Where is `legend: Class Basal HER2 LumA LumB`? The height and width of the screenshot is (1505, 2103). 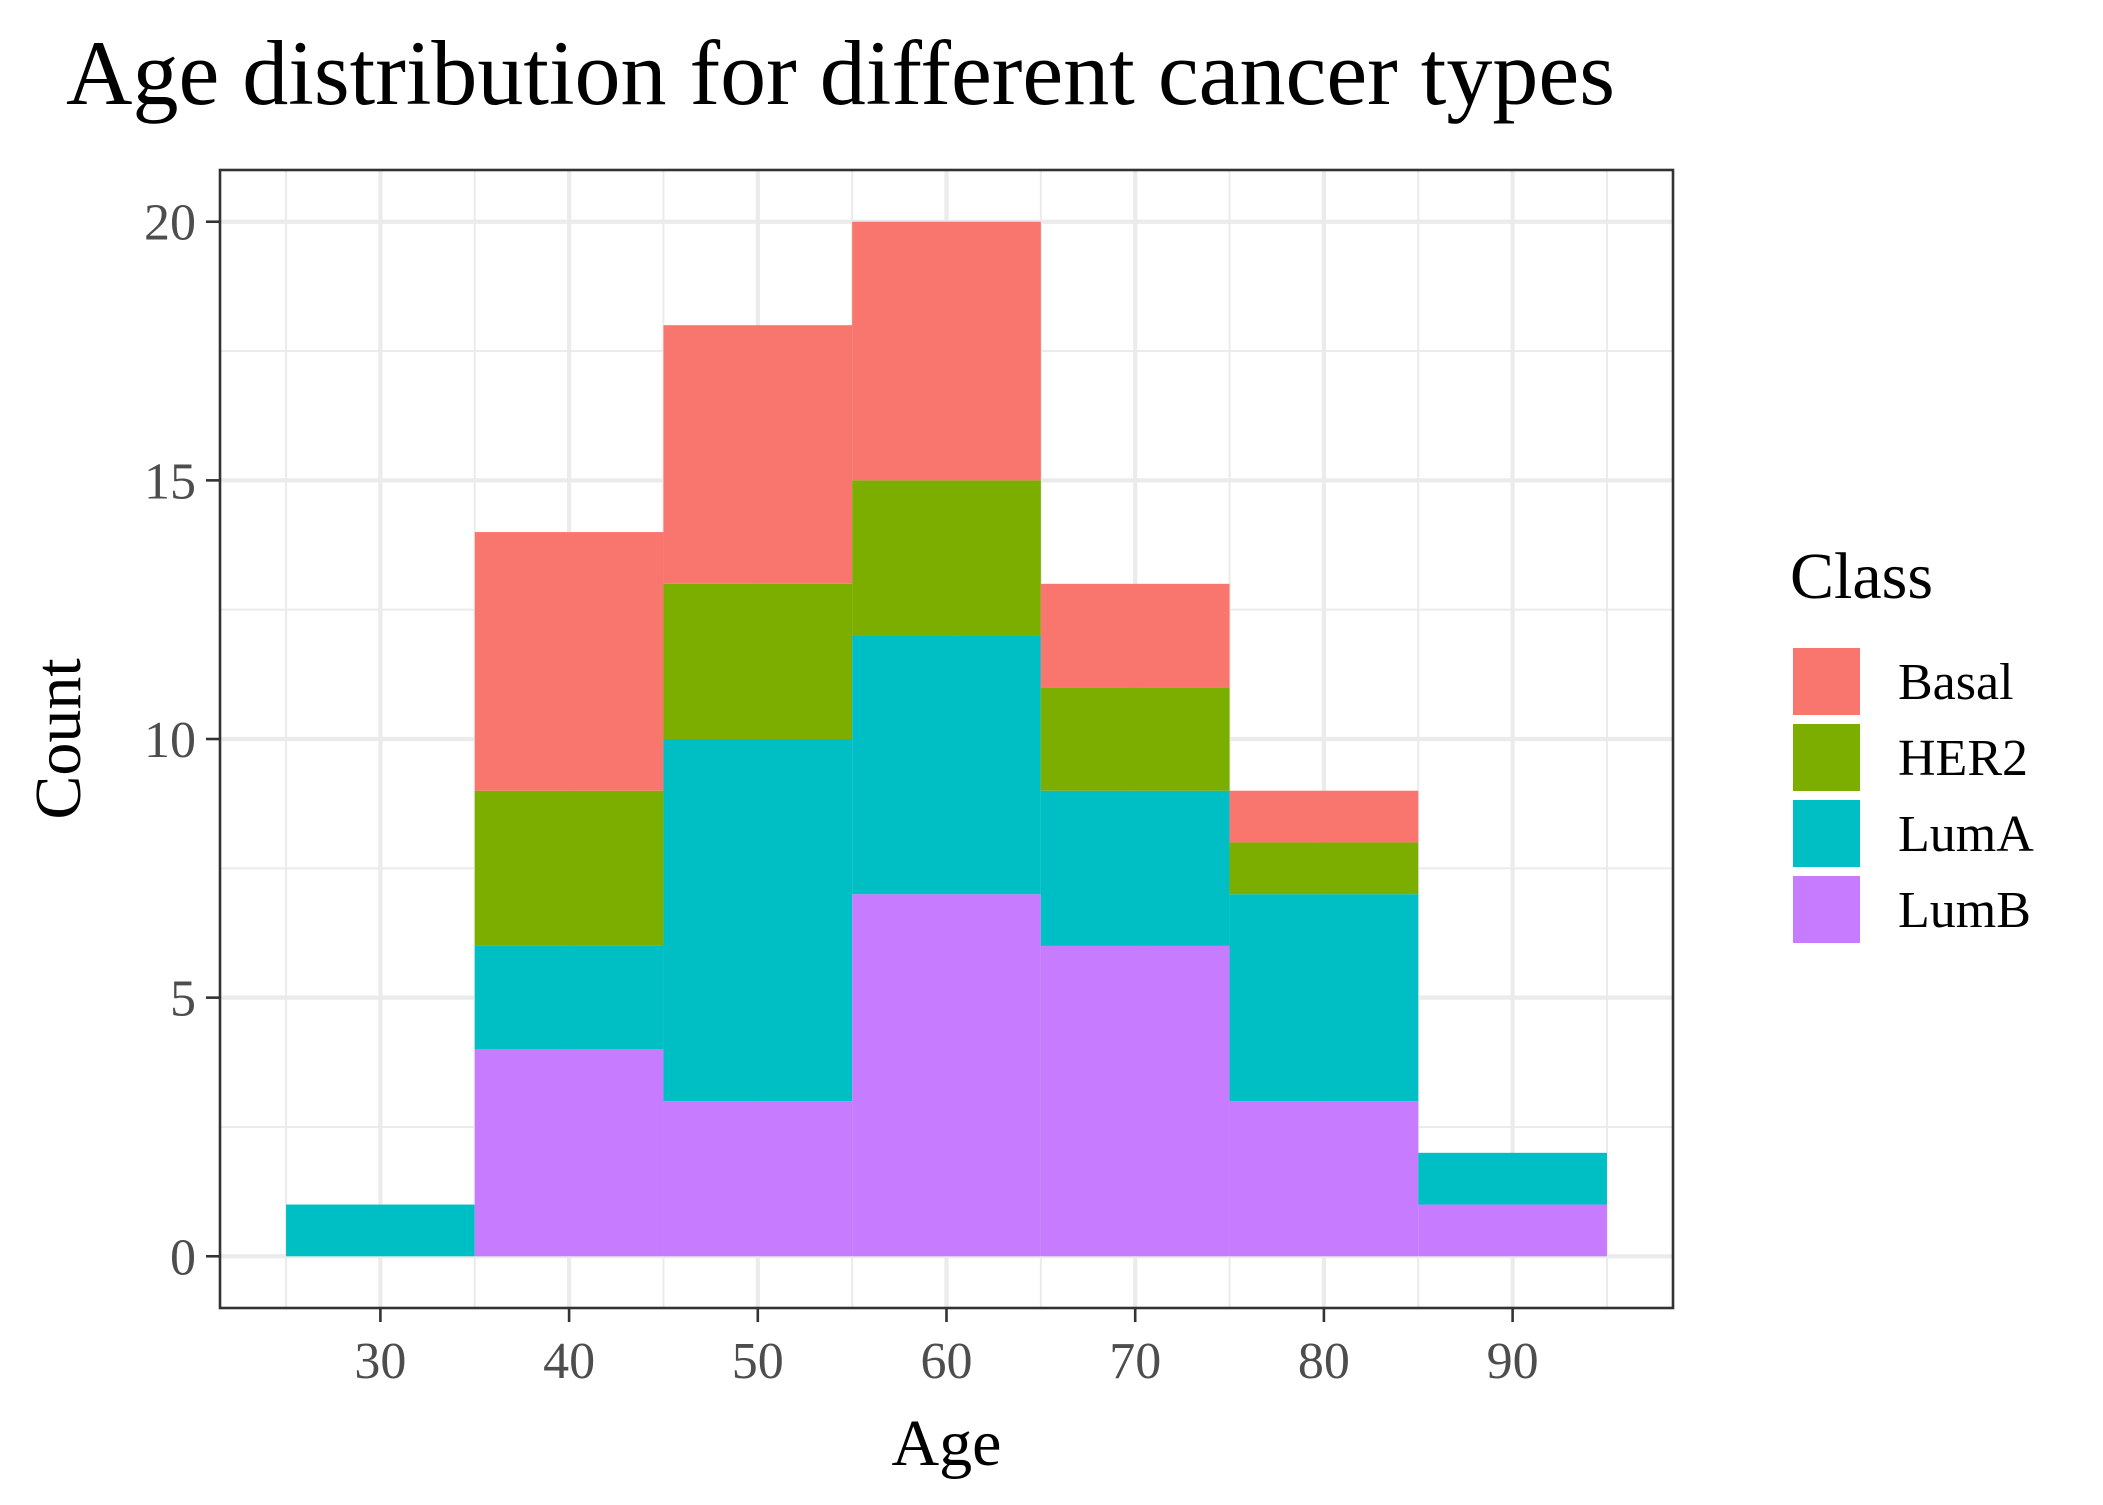
legend: Class Basal HER2 LumA LumB is located at coordinates (1912, 741).